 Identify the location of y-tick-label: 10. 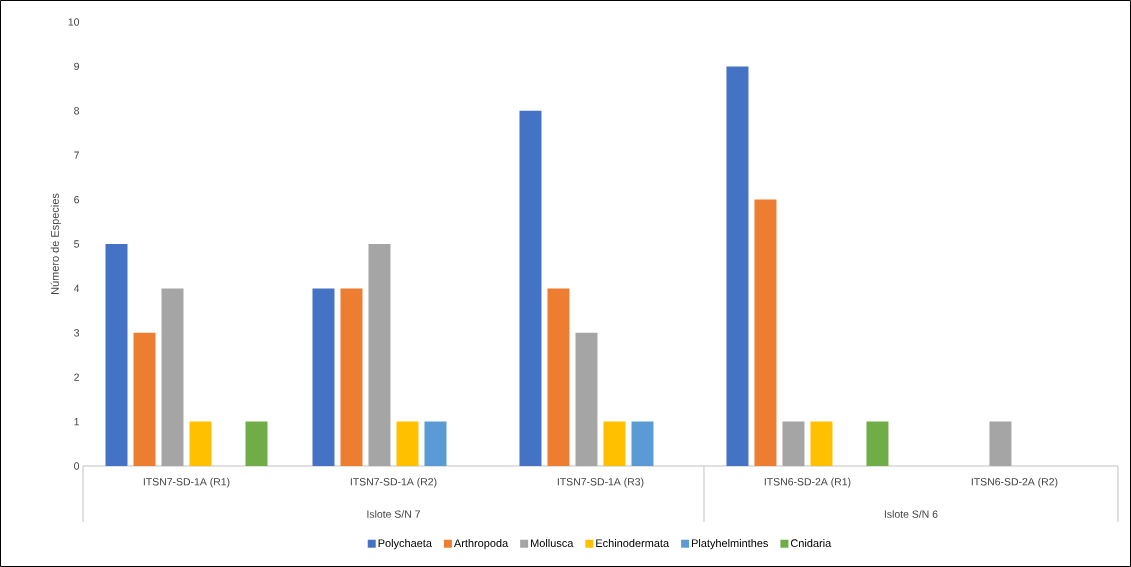
(74, 22).